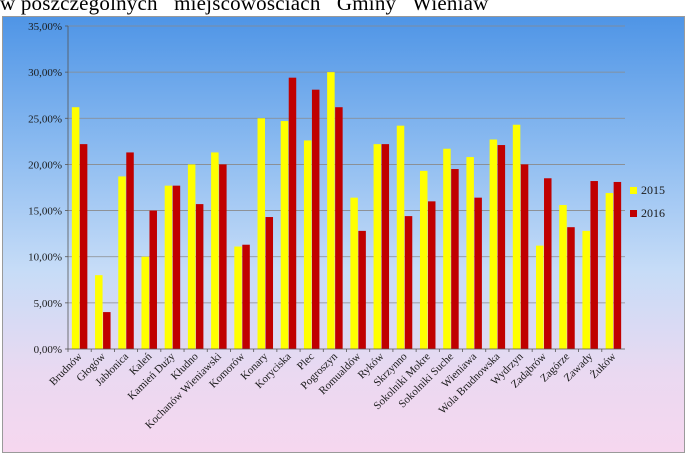 The width and height of the screenshot is (691, 457). Describe the element at coordinates (45, 212) in the screenshot. I see `y-tick-label: 15,00%` at that location.